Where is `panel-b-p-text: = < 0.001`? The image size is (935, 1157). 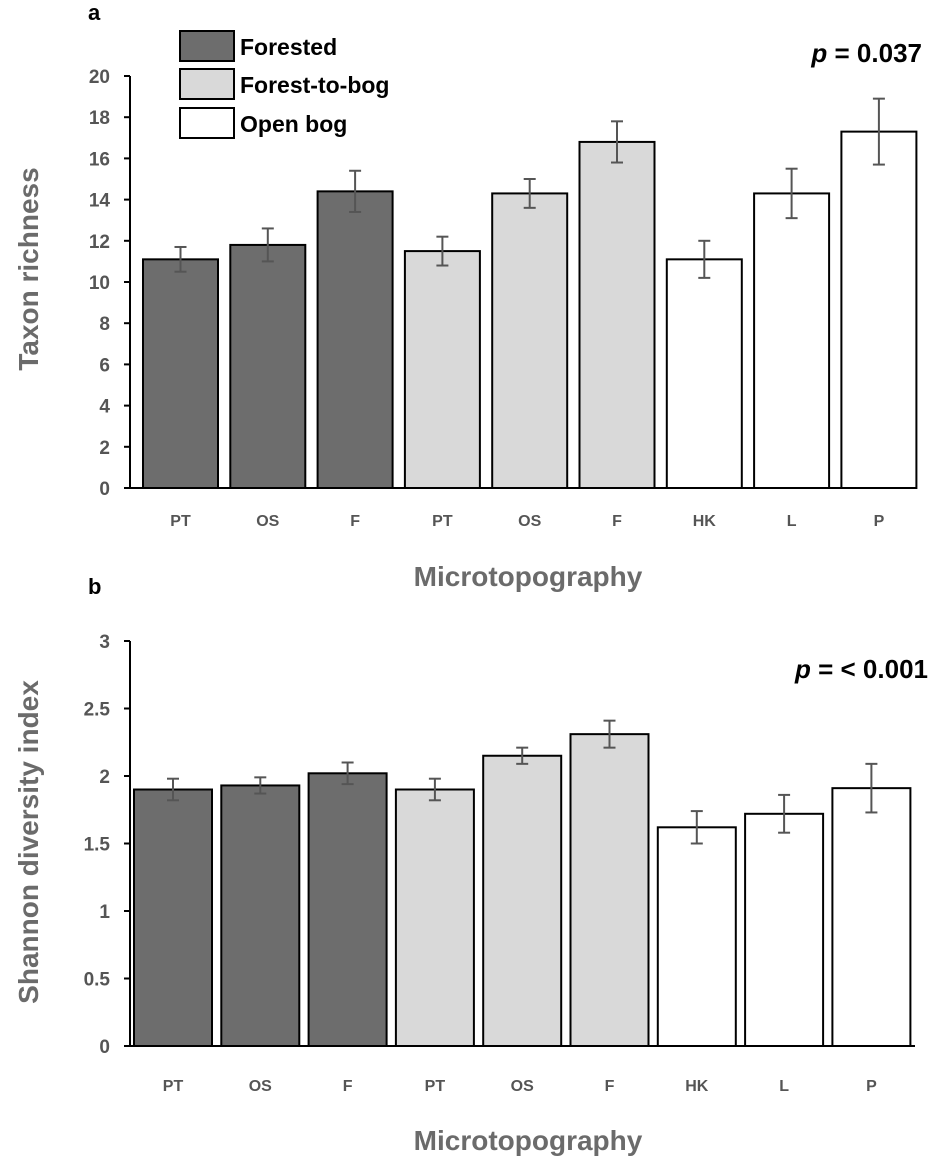 panel-b-p-text: = < 0.001 is located at coordinates (869, 669).